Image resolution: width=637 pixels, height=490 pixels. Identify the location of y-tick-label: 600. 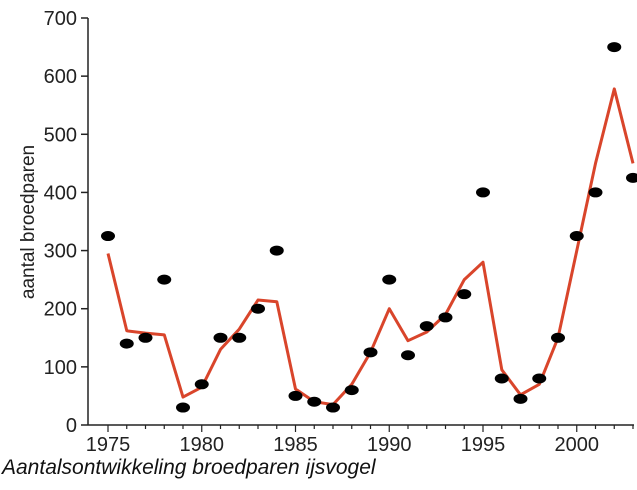
(60, 77).